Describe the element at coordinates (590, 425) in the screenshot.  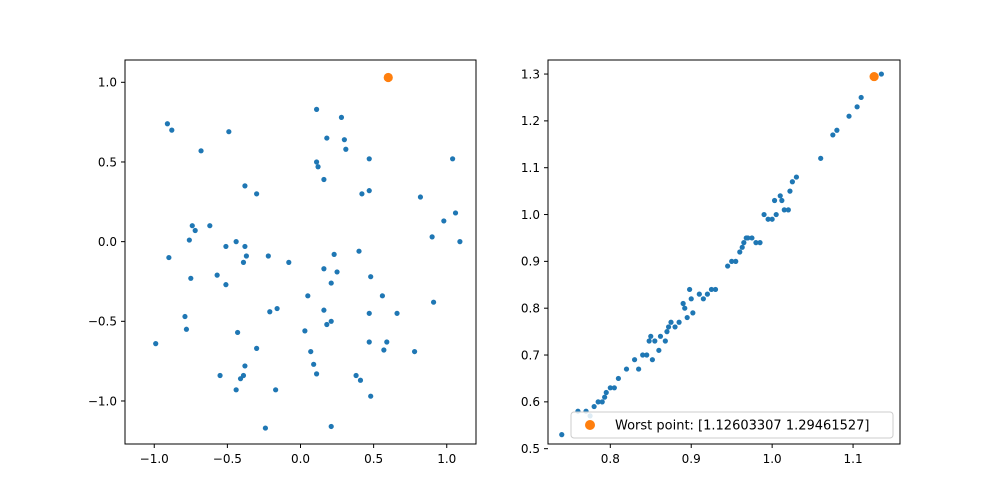
I see `legend-marker` at that location.